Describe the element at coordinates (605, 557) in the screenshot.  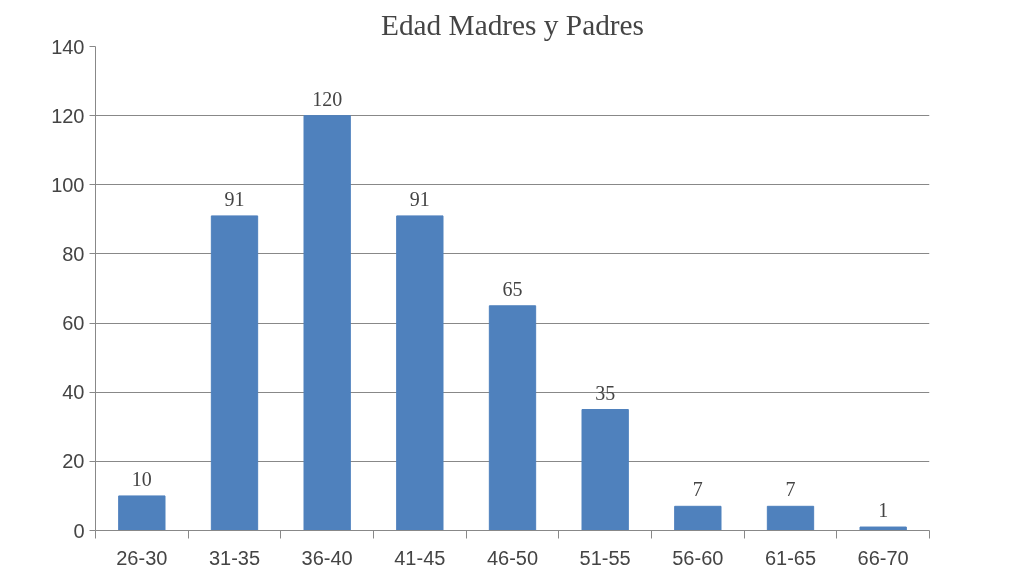
I see `x-tick-label: 51-55` at that location.